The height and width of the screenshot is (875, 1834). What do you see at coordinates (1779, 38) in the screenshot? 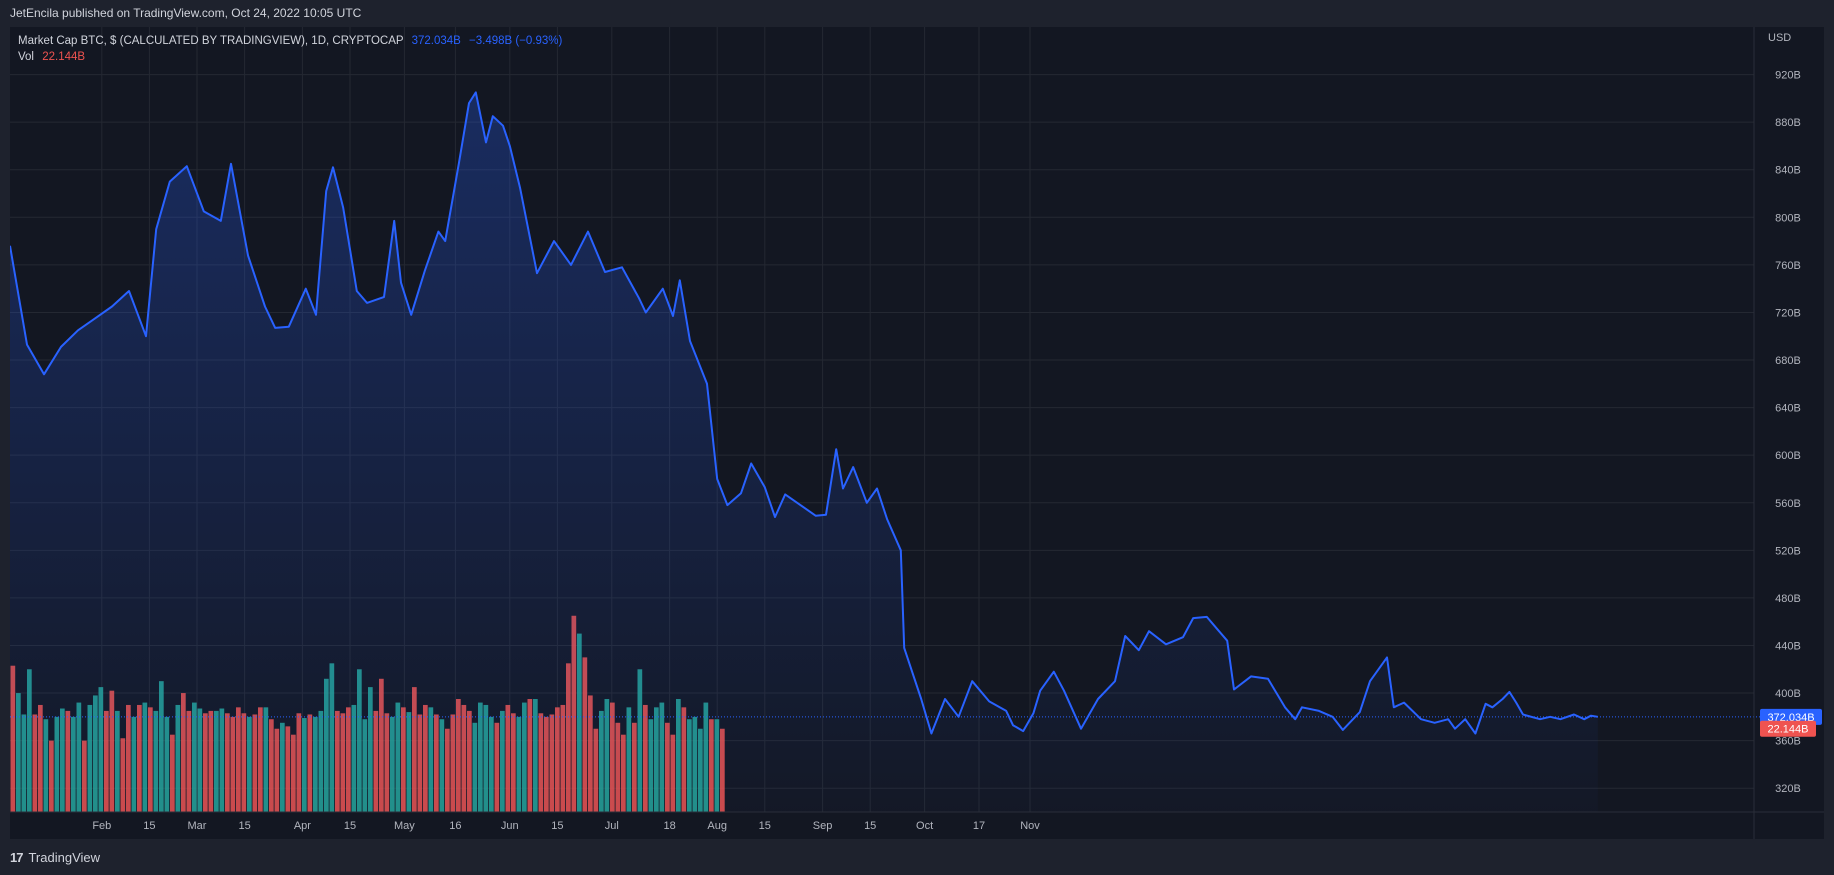
I see `currency-label: USD` at bounding box center [1779, 38].